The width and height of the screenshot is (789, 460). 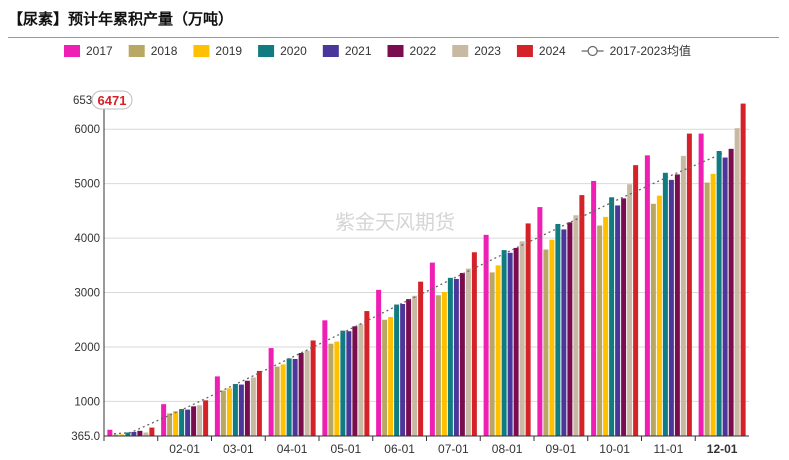 What do you see at coordinates (722, 449) in the screenshot?
I see `x-tick-label: 12-01` at bounding box center [722, 449].